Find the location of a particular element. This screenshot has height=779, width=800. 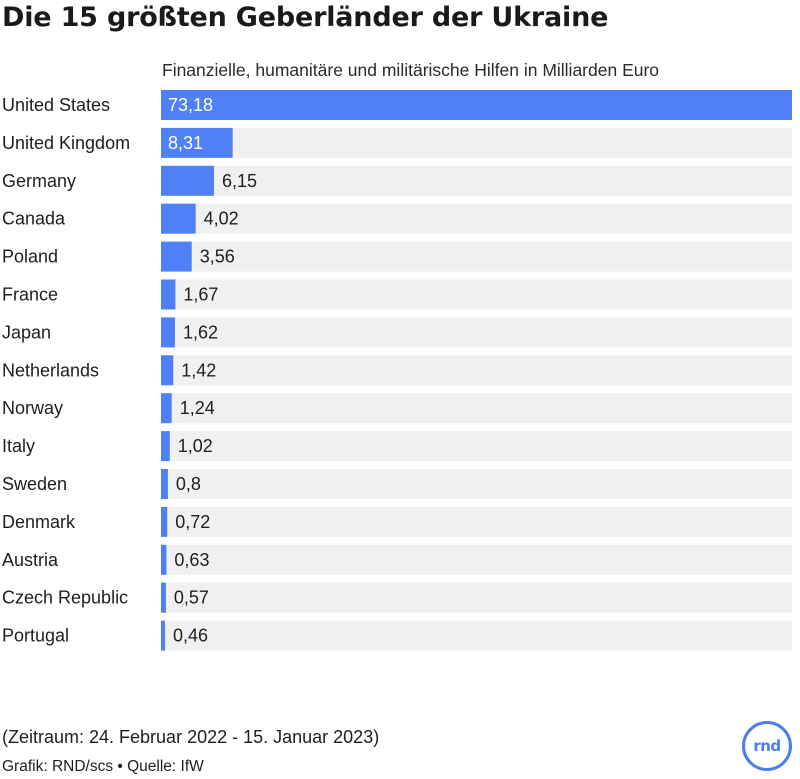

bar-row: Japan 1,62 is located at coordinates (397, 332).